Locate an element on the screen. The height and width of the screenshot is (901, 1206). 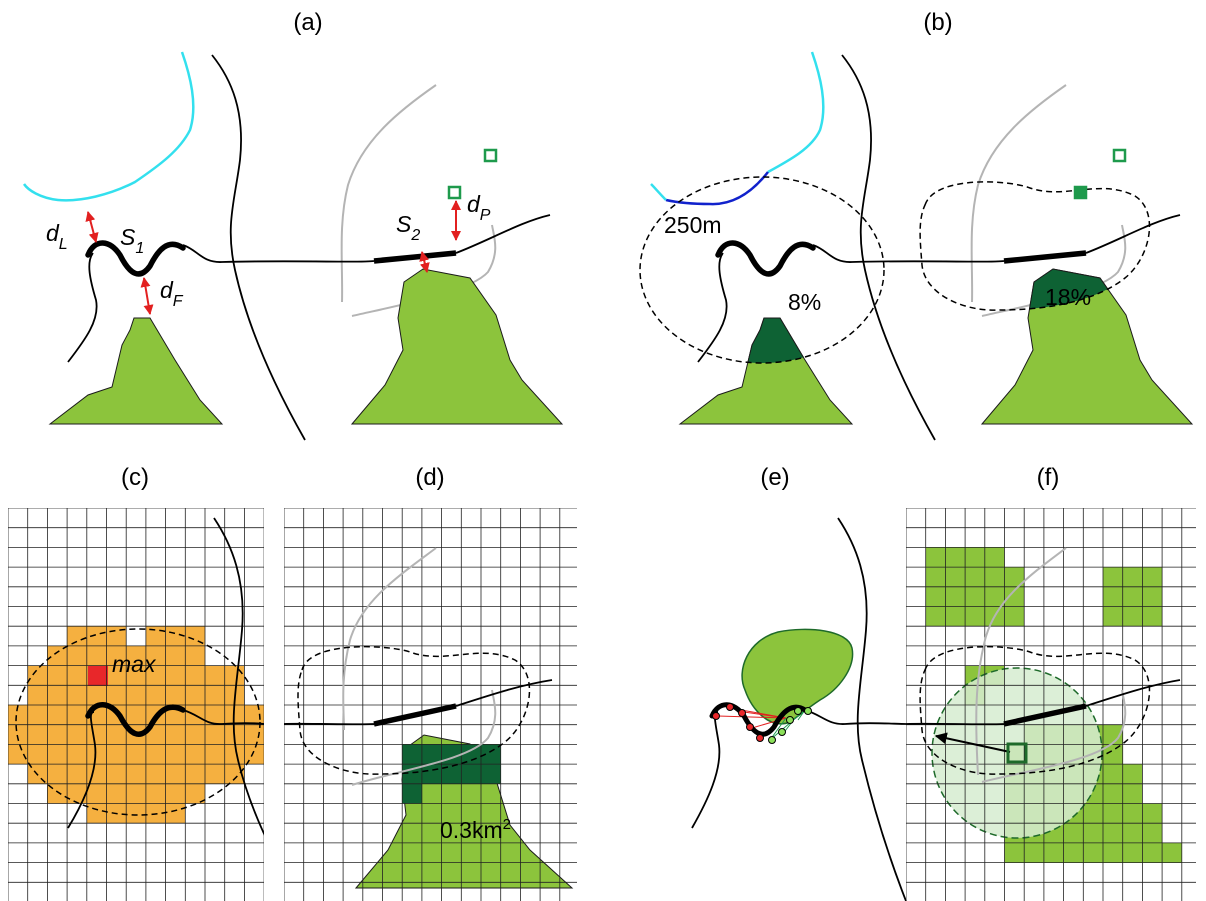
max-cell is located at coordinates (98, 676).